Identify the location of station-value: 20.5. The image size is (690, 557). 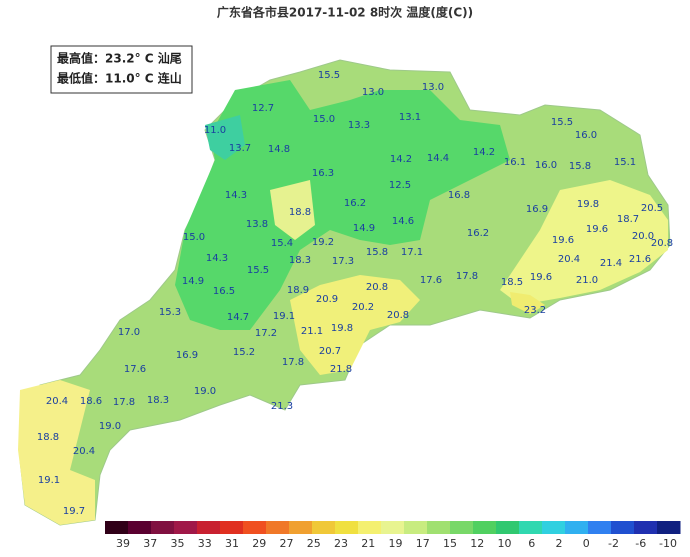
(652, 208).